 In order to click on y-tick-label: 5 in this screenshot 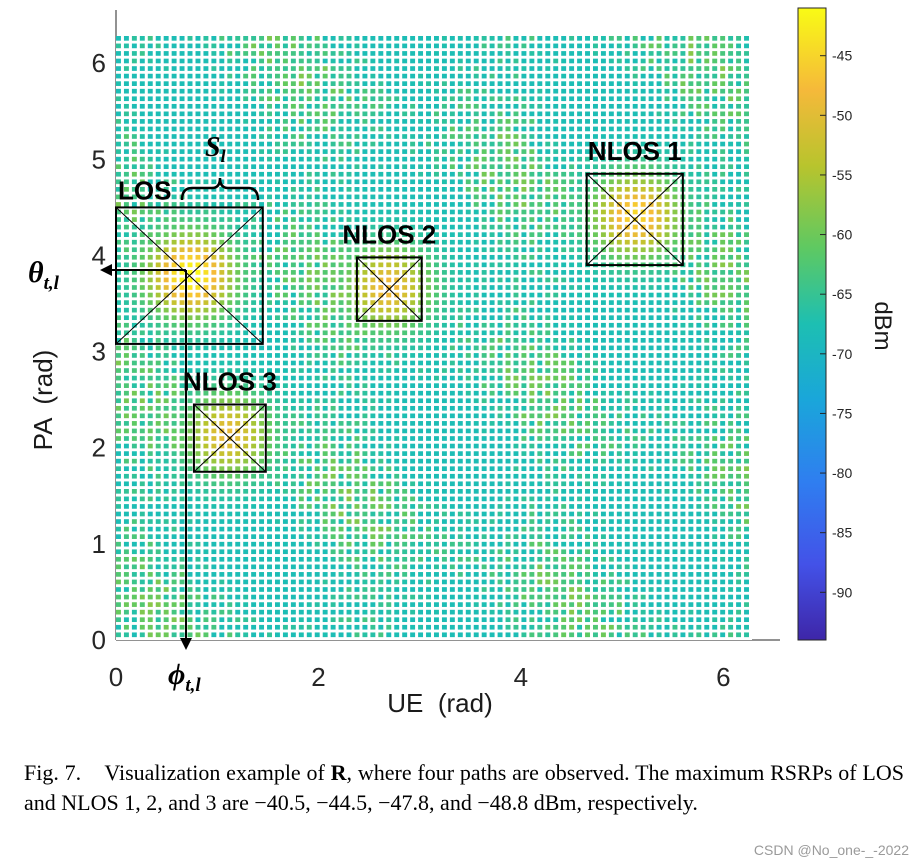, I will do `click(99, 159)`.